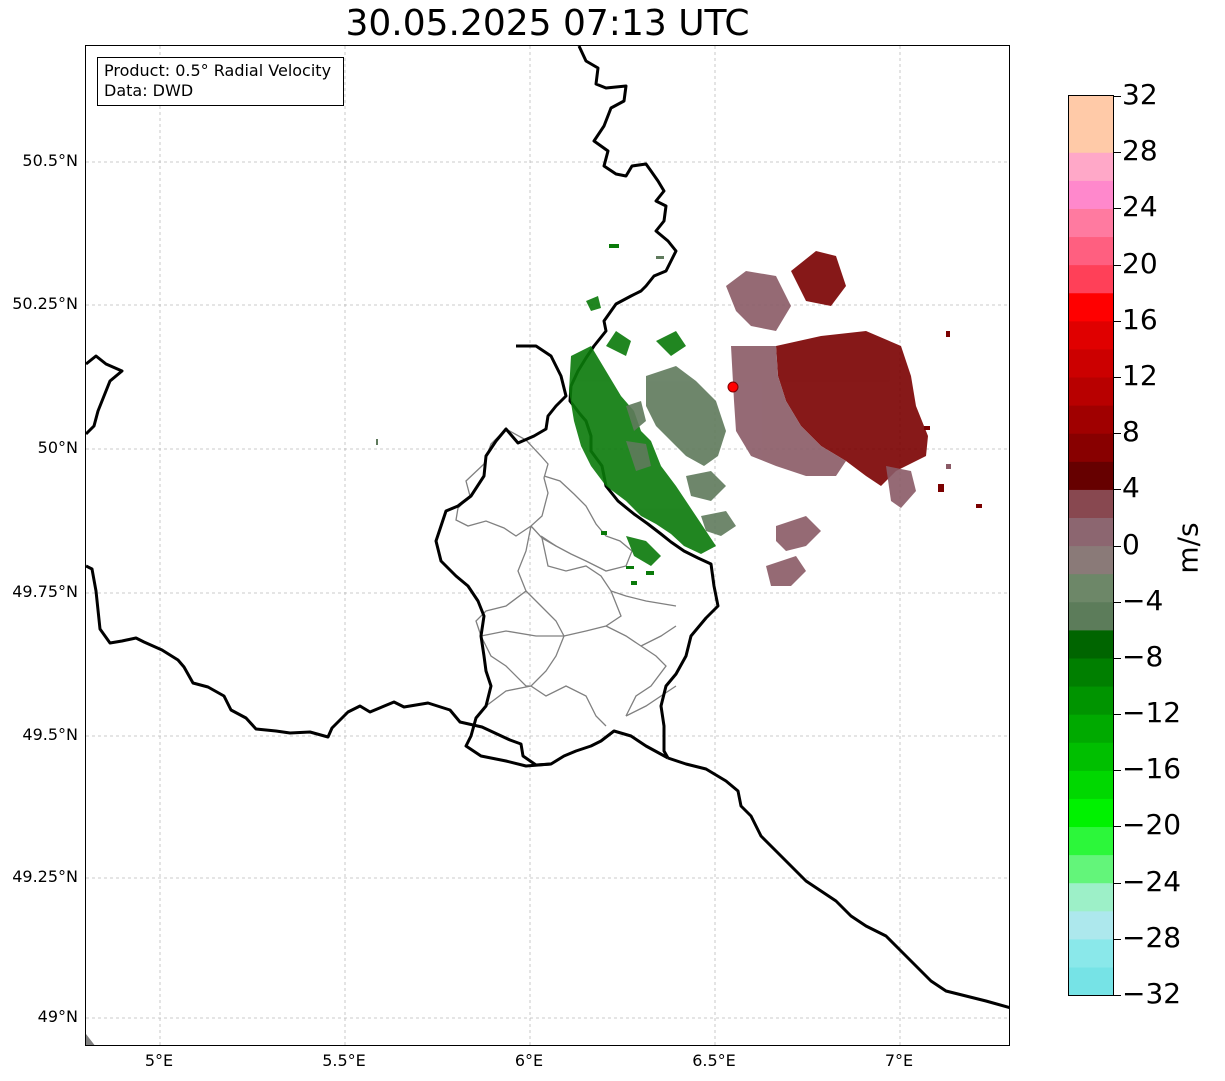 This screenshot has height=1081, width=1225. Describe the element at coordinates (1143, 600) in the screenshot. I see `colorbar-tick-label: −4` at that location.